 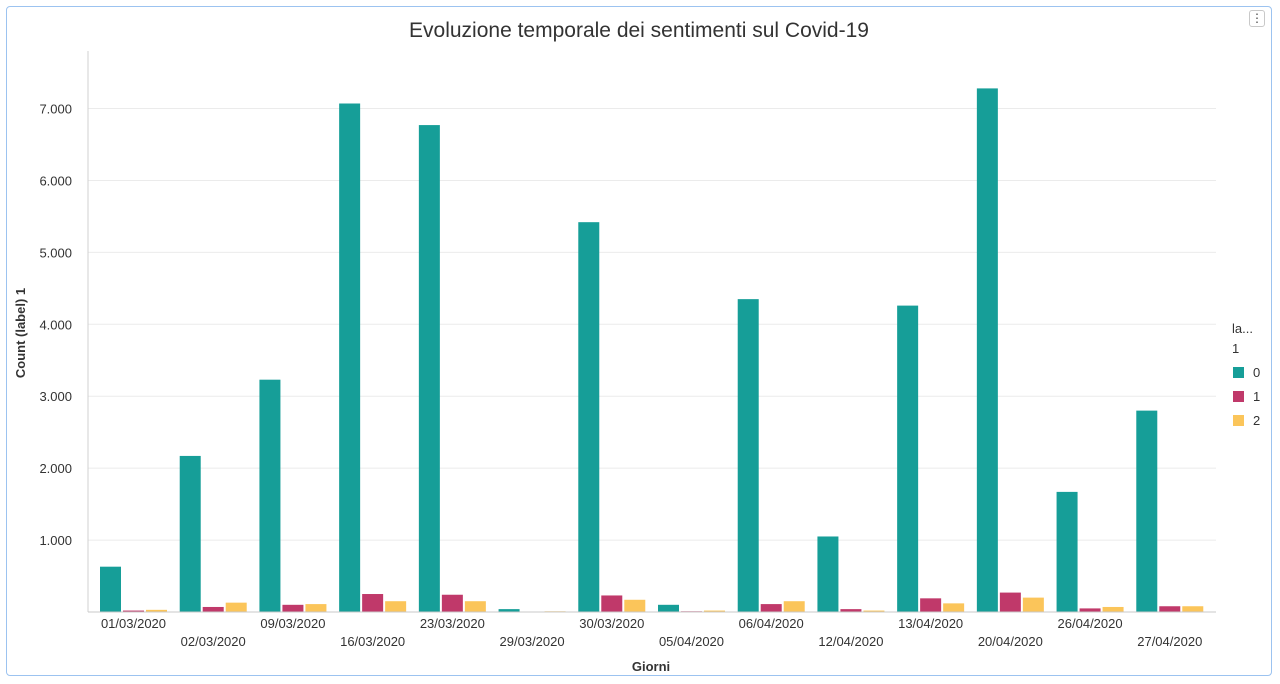 I want to click on legend-entry-0: 0, so click(x=1256, y=372).